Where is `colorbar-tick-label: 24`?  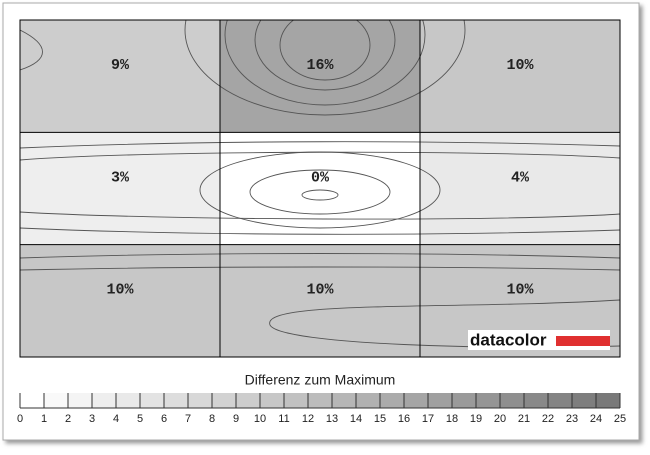 colorbar-tick-label: 24 is located at coordinates (596, 419).